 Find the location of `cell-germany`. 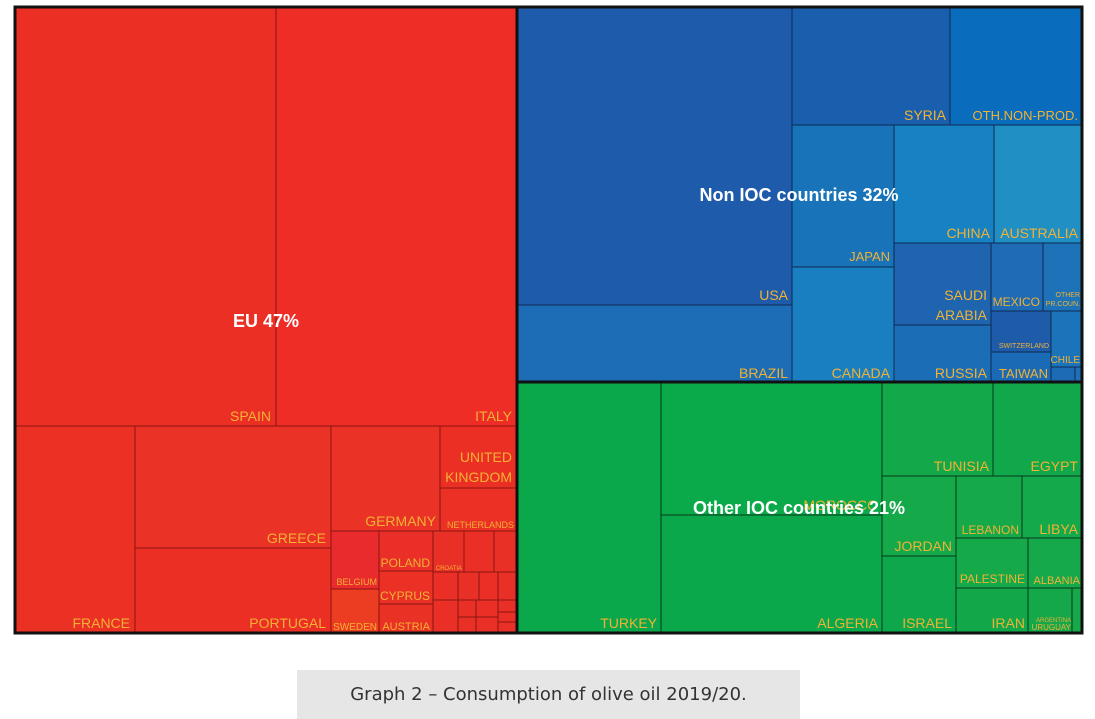

cell-germany is located at coordinates (385, 478).